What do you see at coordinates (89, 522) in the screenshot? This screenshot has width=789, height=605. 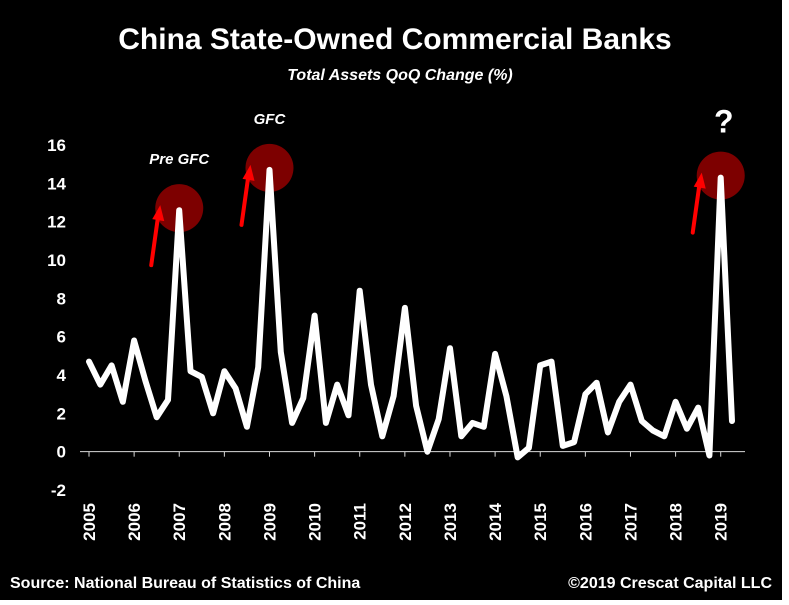 I see `x-tick-label: 2005` at bounding box center [89, 522].